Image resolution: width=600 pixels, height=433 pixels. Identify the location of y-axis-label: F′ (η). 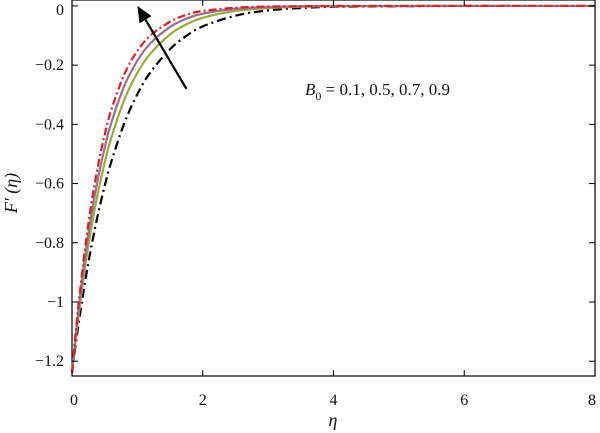
(11, 193).